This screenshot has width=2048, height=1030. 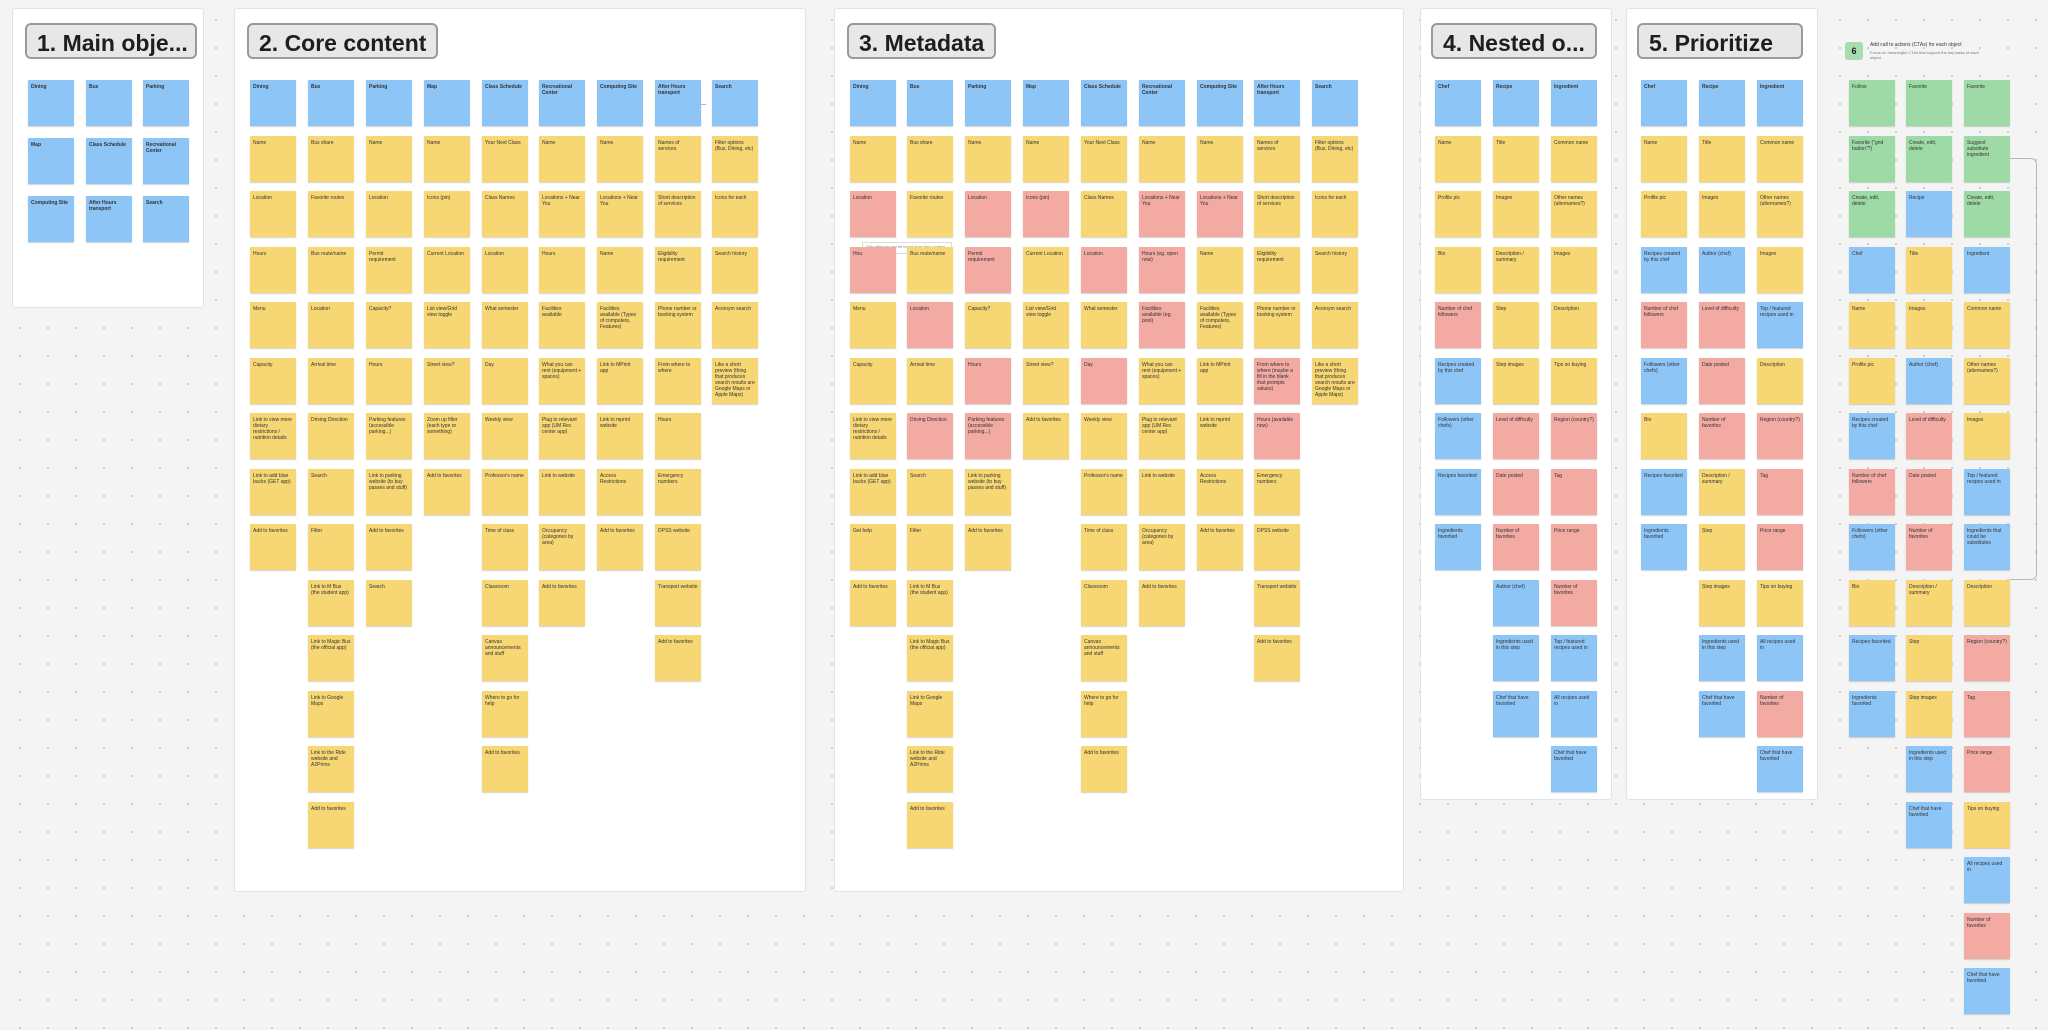 I want to click on sticky-note: Link to website, so click(x=562, y=491).